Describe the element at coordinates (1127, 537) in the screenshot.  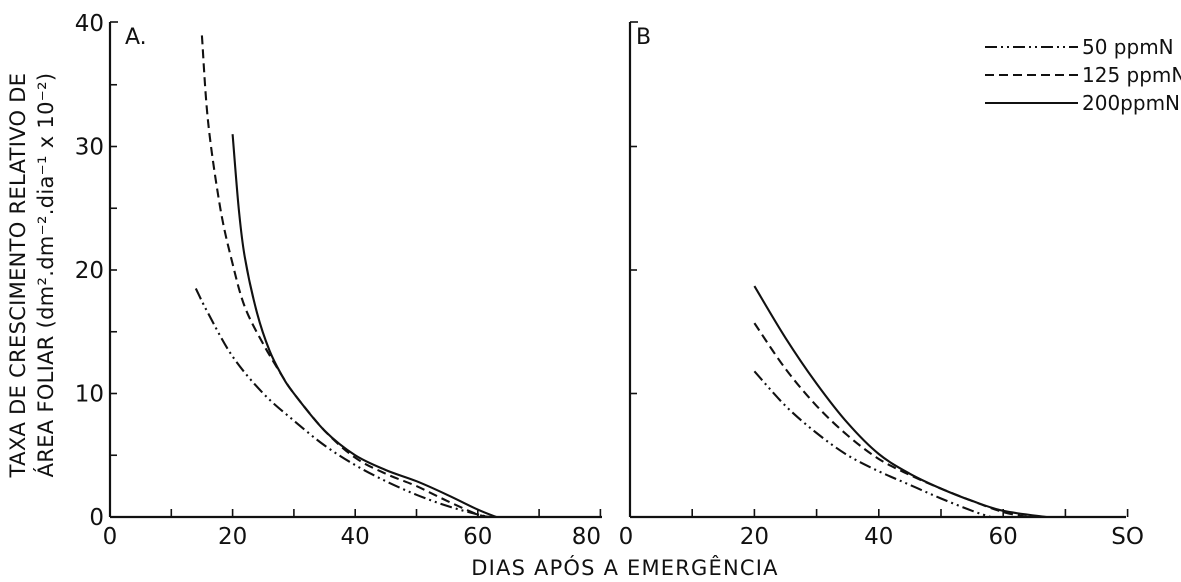
I see `x-tick-label: SO` at that location.